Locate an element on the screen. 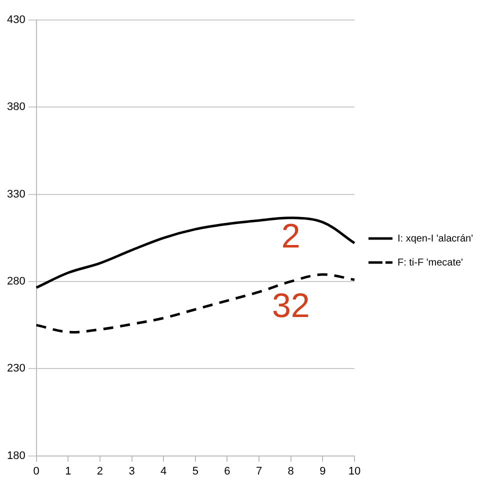 This screenshot has width=487, height=489. y-tick-label: 180 is located at coordinates (16, 456).